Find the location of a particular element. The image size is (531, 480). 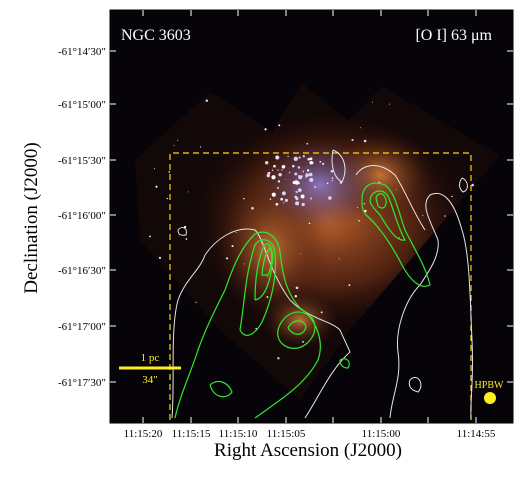

line-label: [O I] 63 μm is located at coordinates (453, 35).